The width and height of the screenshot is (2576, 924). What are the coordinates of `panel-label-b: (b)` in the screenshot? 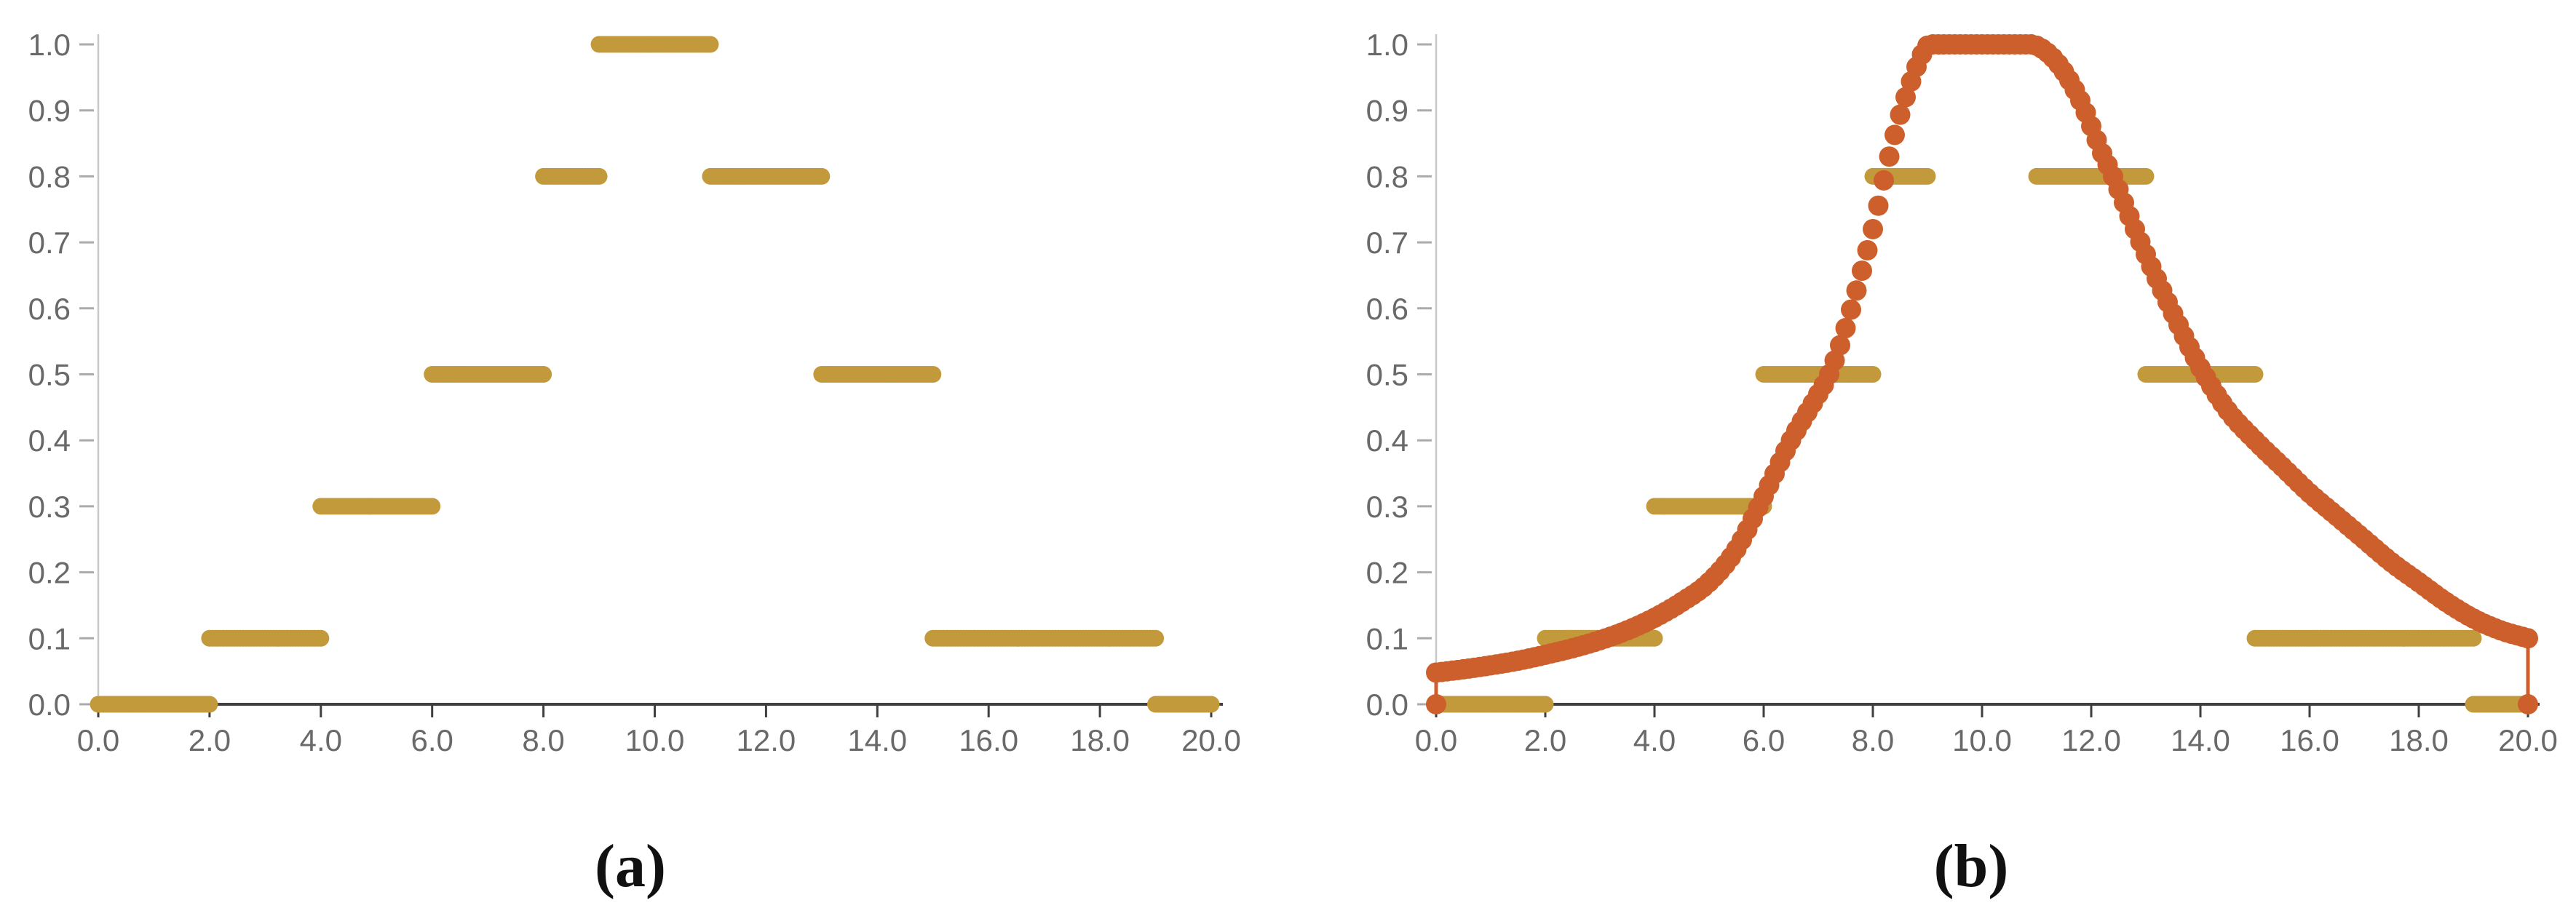 It's located at (1971, 866).